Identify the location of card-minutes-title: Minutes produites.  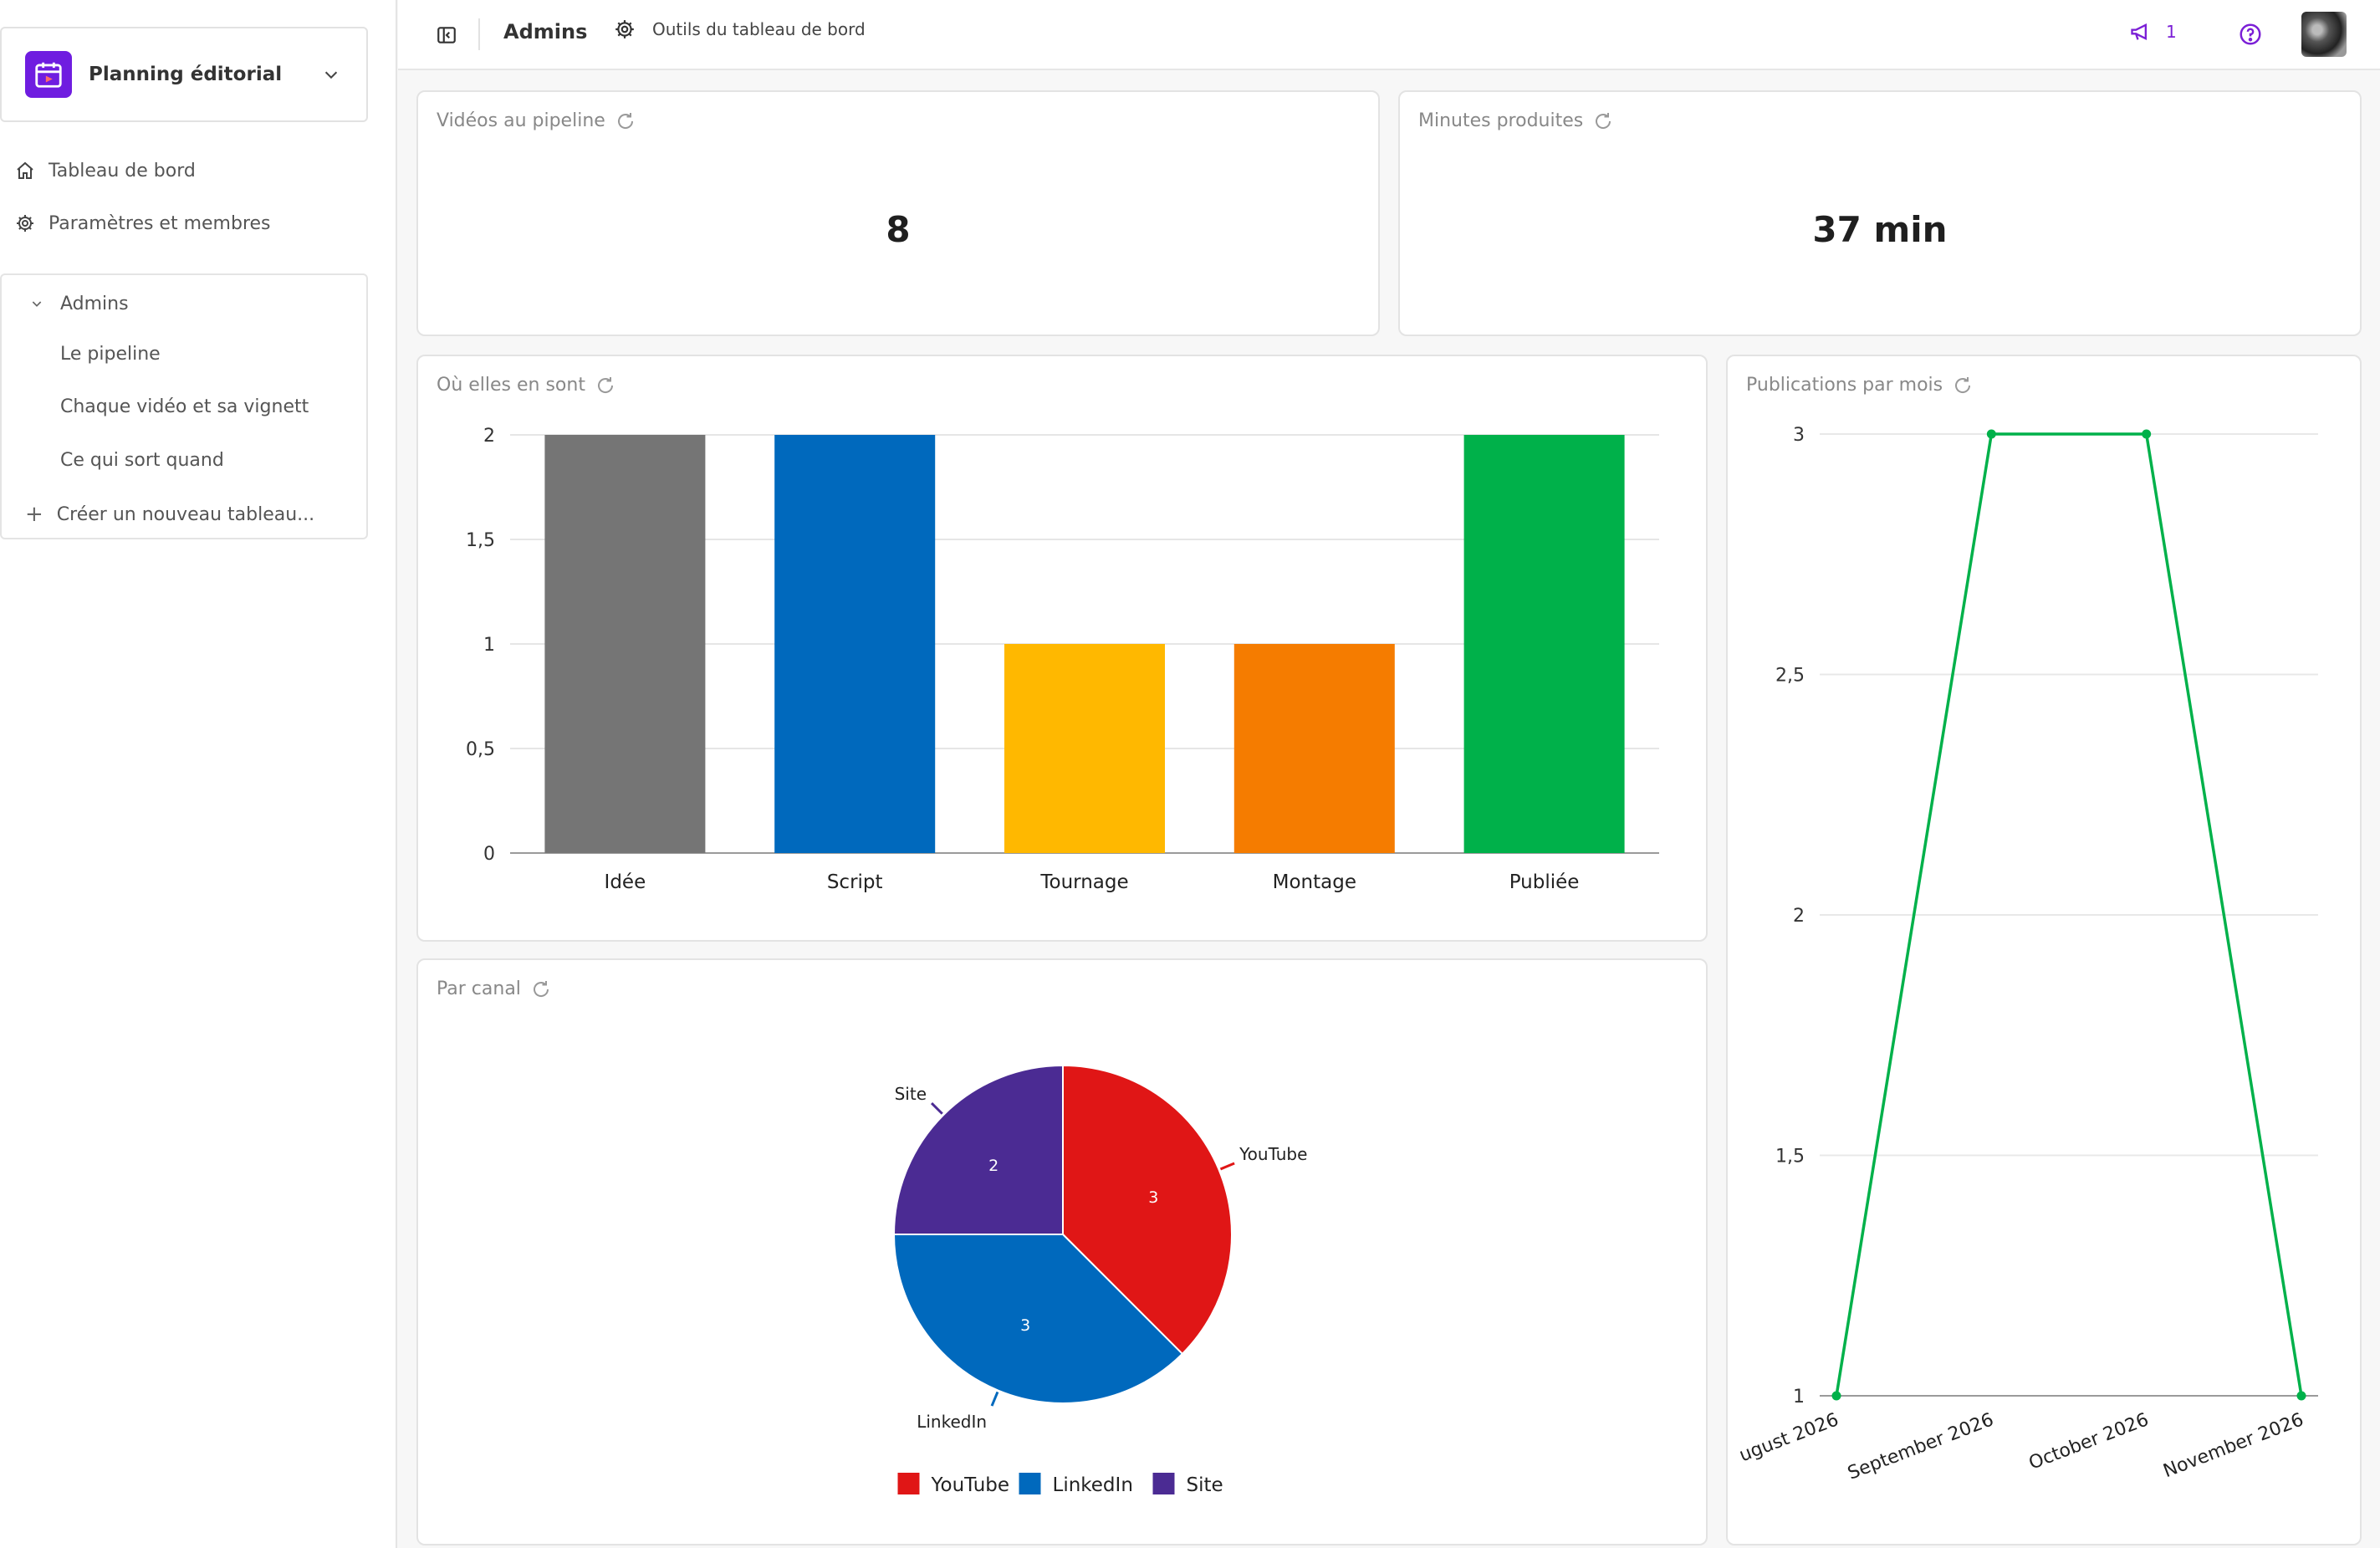
(1501, 120).